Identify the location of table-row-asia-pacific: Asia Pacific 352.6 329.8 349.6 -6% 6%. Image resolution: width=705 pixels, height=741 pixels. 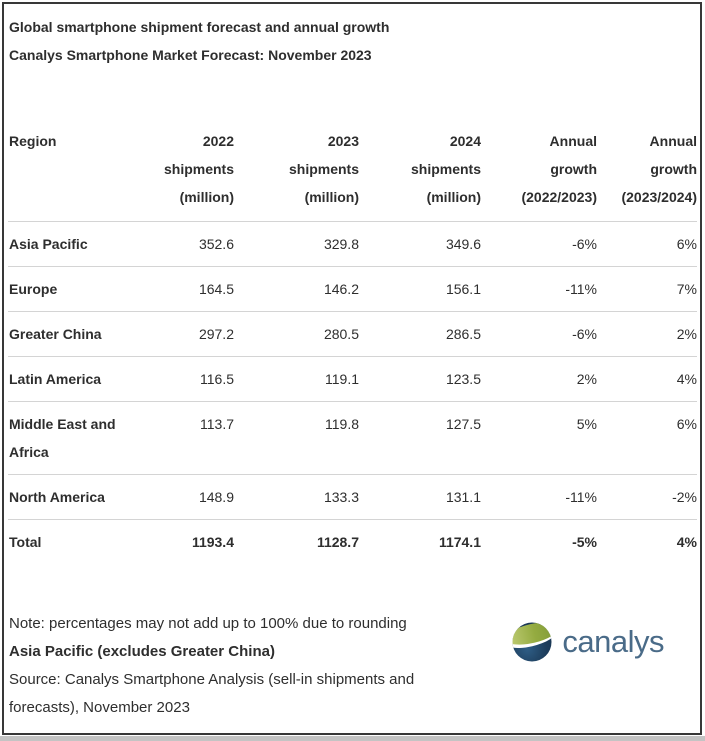
(352, 244).